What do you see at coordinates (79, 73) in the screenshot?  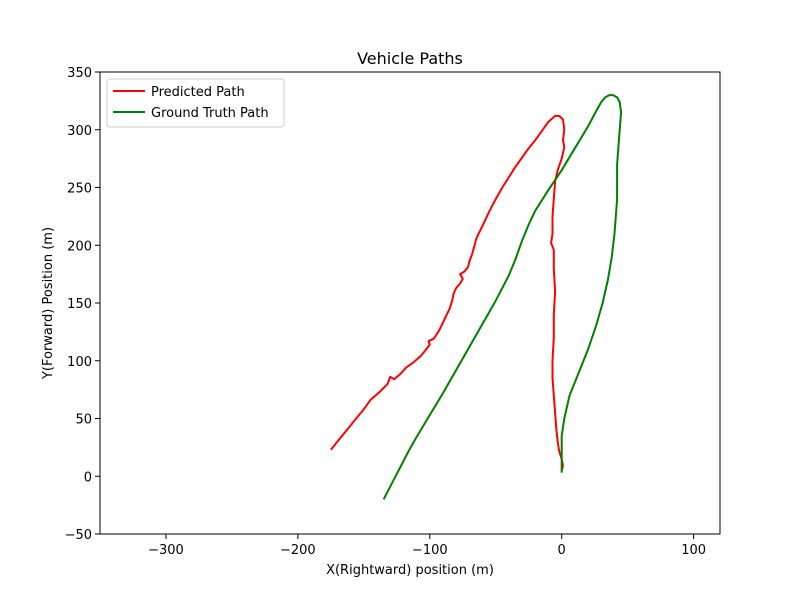 I see `y-tick-label: 350` at bounding box center [79, 73].